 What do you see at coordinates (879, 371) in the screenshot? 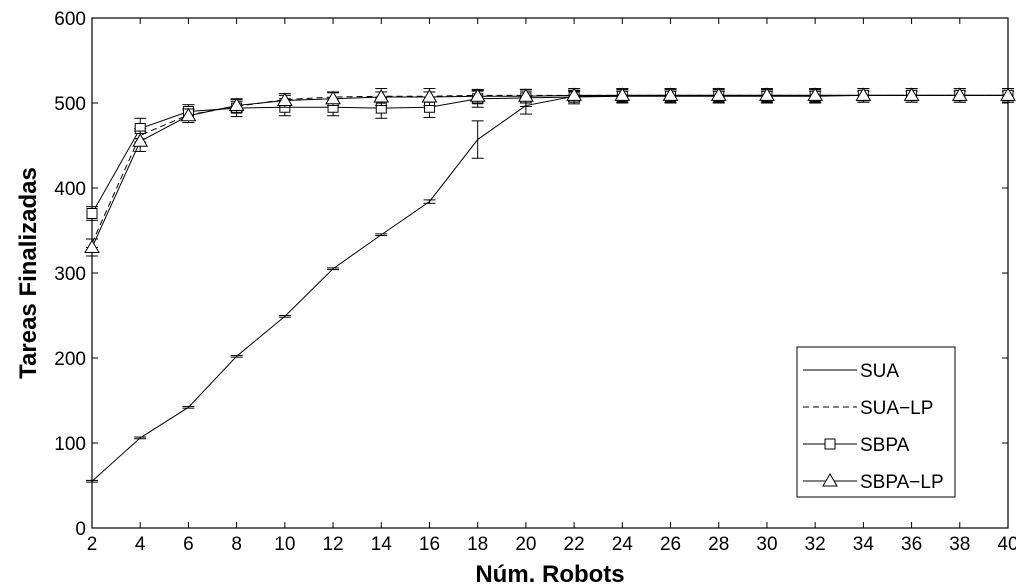
I see `legend-label-sua: SUA` at bounding box center [879, 371].